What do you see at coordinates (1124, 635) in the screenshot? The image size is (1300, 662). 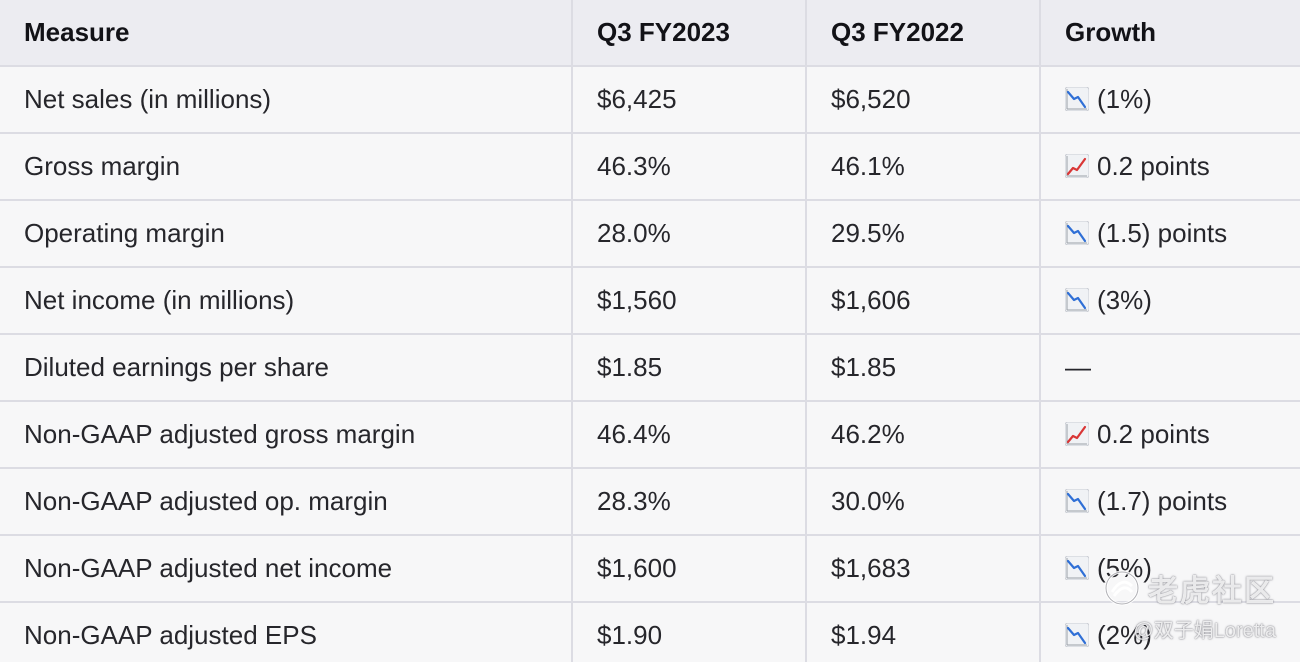 I see `growth-value: (2%)` at bounding box center [1124, 635].